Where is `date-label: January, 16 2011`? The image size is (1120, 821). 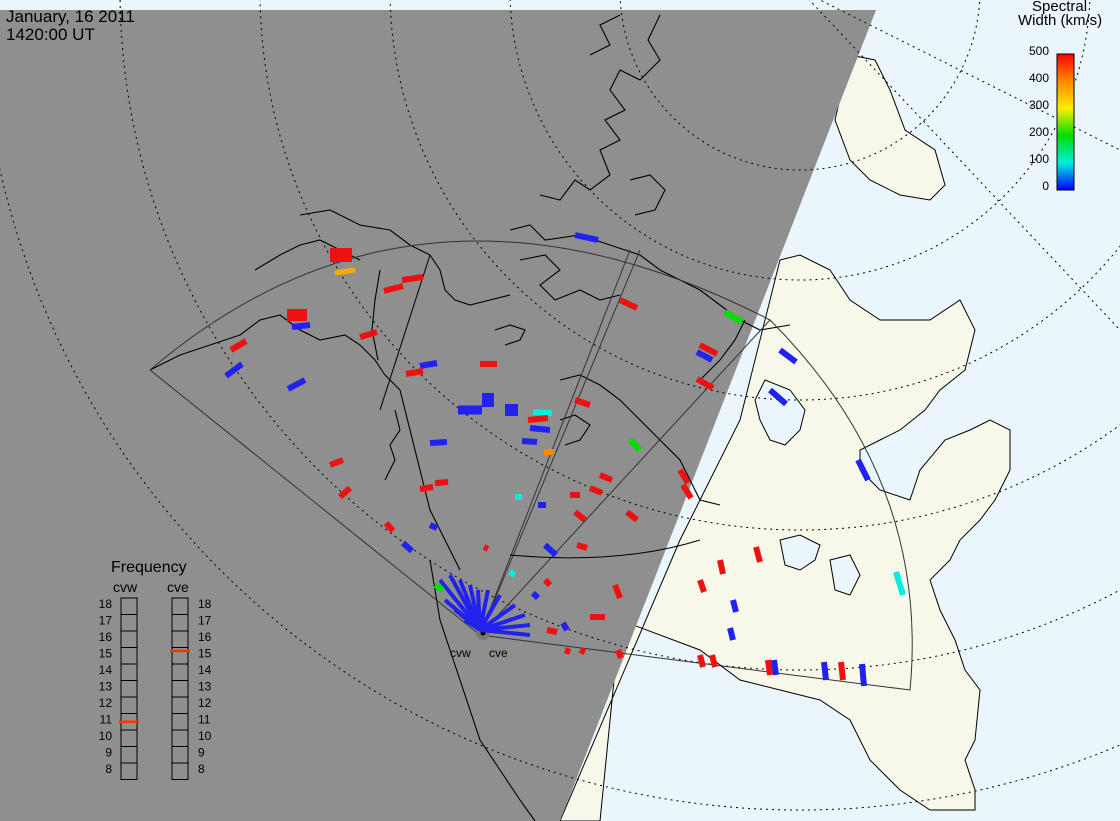
date-label: January, 16 2011 is located at coordinates (70, 16).